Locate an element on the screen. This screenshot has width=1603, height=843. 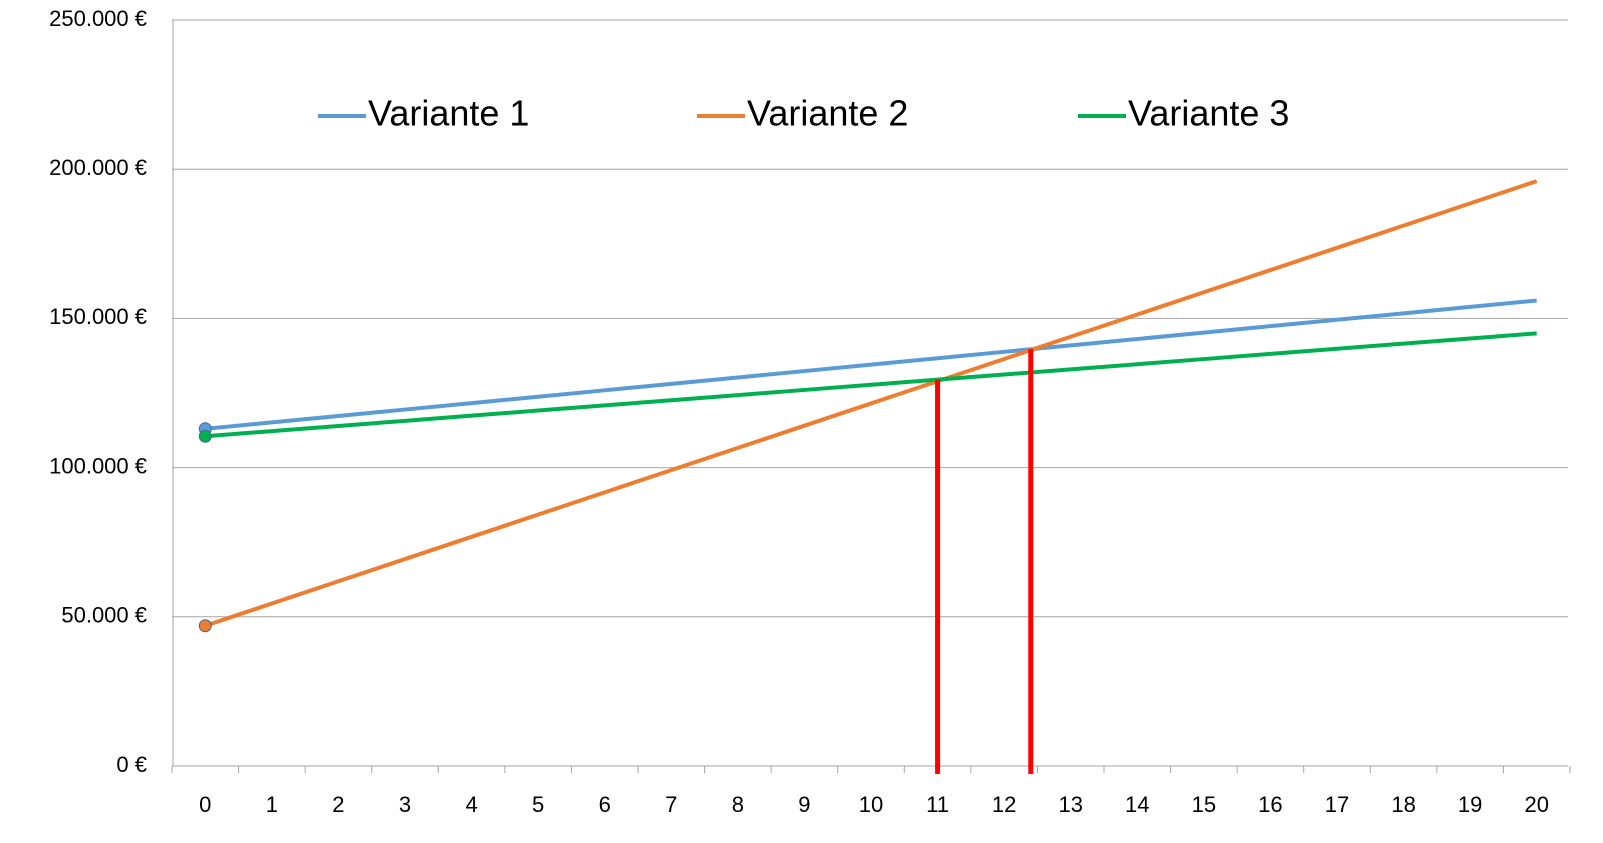
y-tick-label: 200.000 € is located at coordinates (98, 167).